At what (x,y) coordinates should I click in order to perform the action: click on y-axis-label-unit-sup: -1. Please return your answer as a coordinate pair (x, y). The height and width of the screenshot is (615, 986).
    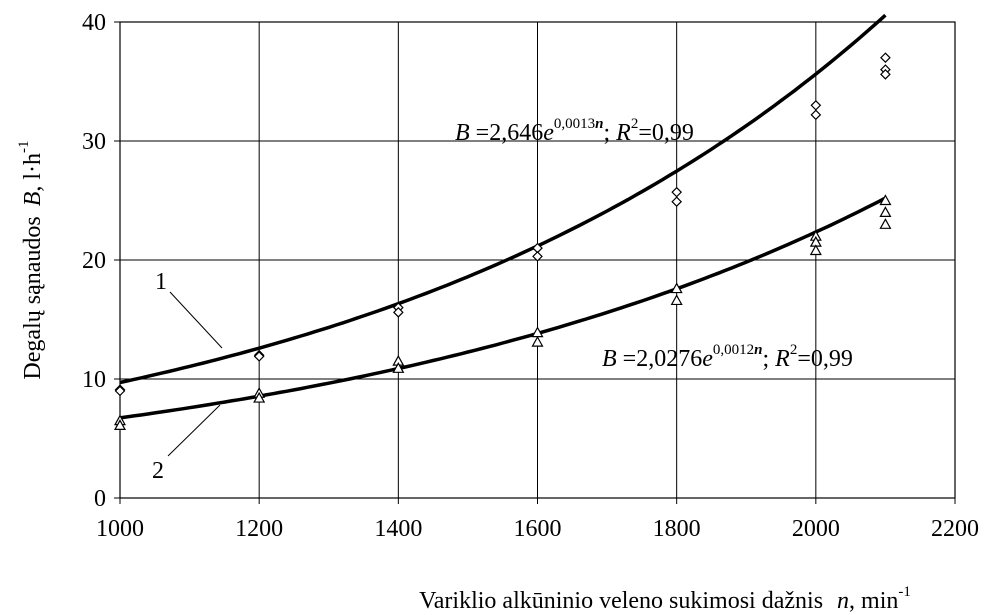
    Looking at the image, I should click on (24, 146).